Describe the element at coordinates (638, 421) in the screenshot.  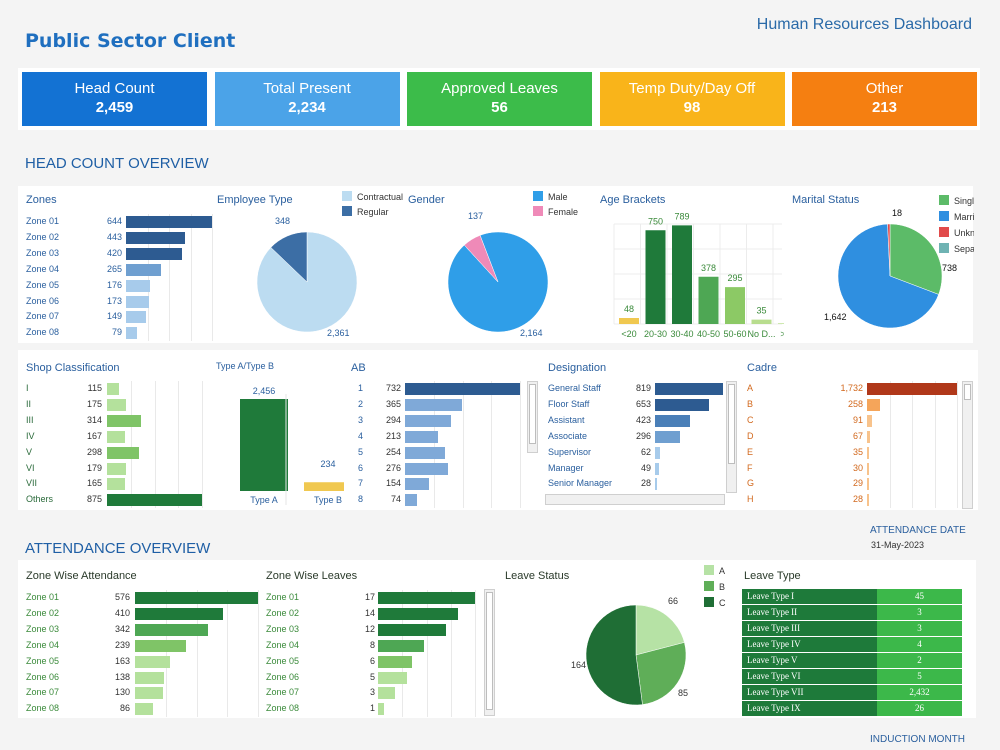
I see `designation-row: Assistant 423` at that location.